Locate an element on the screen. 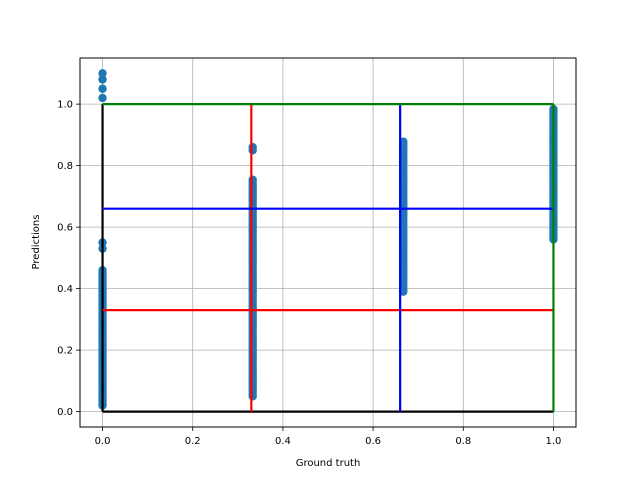  x-axis-ticks: 0.0 0.2 0.4 0.6 0.8 1.0 is located at coordinates (328, 437).